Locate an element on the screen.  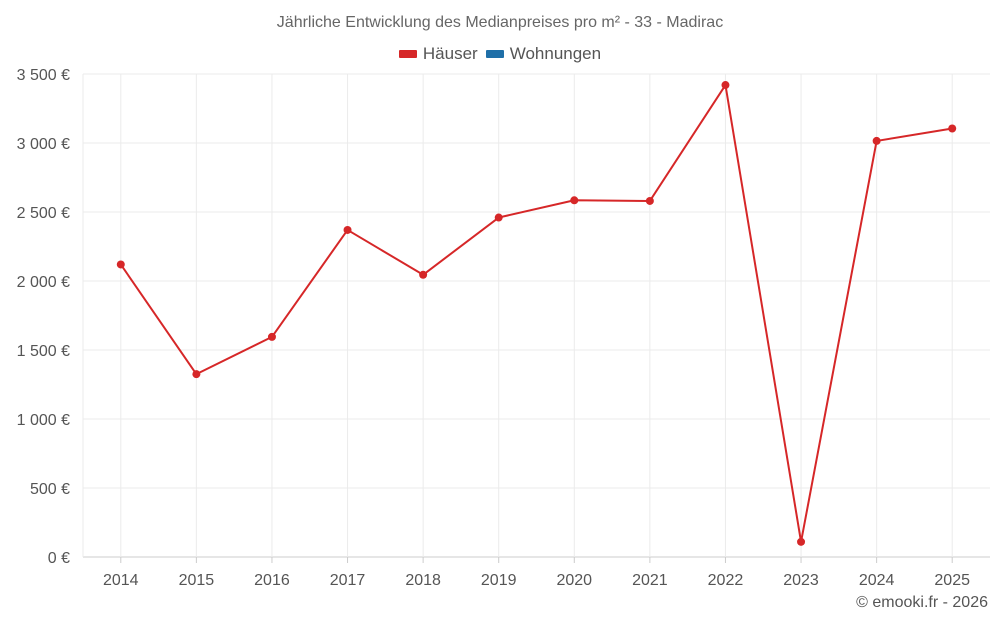
y-tick-label: 1 000 € is located at coordinates (43, 420).